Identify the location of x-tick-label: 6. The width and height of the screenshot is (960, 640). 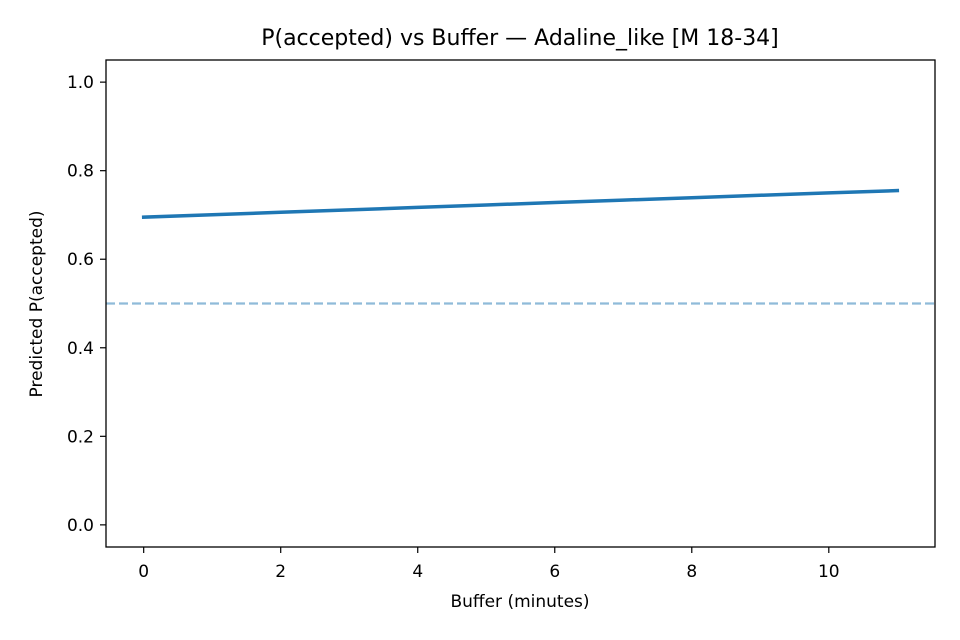
(554, 572).